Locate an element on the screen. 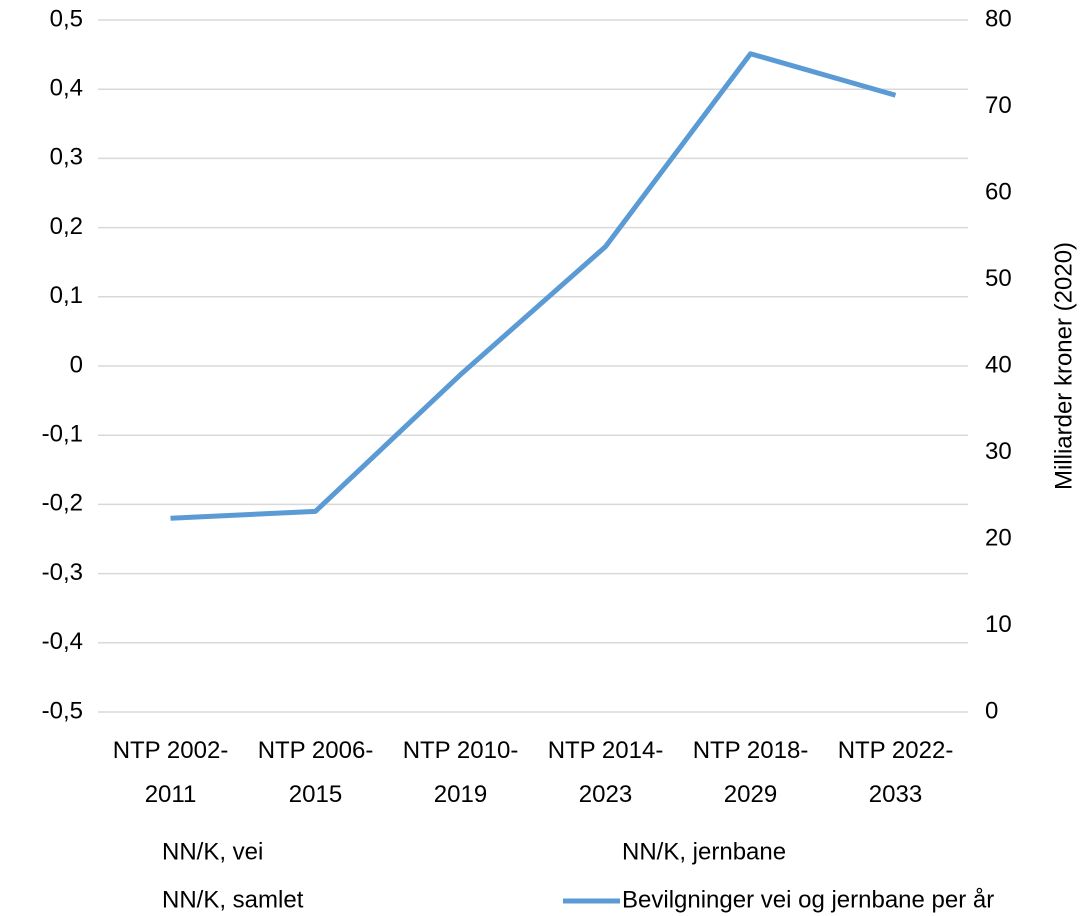  y-tick-label: -0,3 is located at coordinates (62, 572).